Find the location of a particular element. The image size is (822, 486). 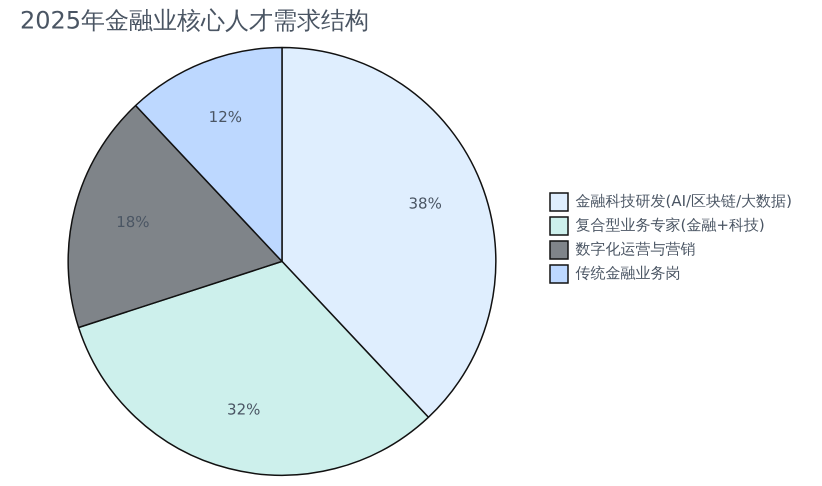

legend-label: 复合型业务专家(金融+科技) is located at coordinates (670, 225).